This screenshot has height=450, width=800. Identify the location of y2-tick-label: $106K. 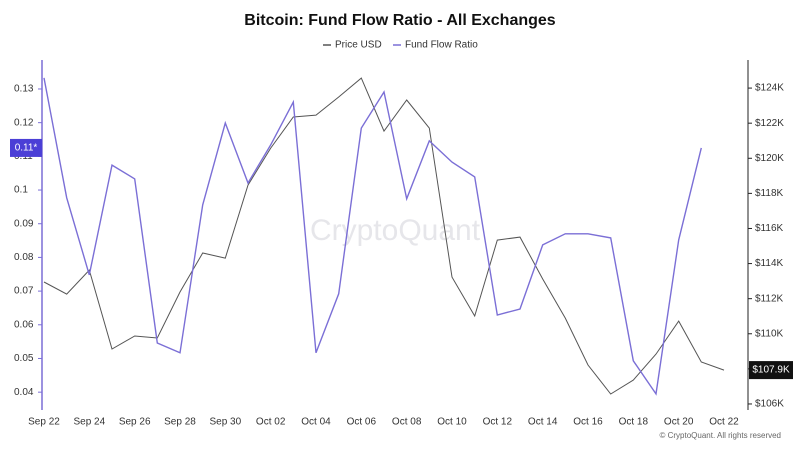
(769, 404).